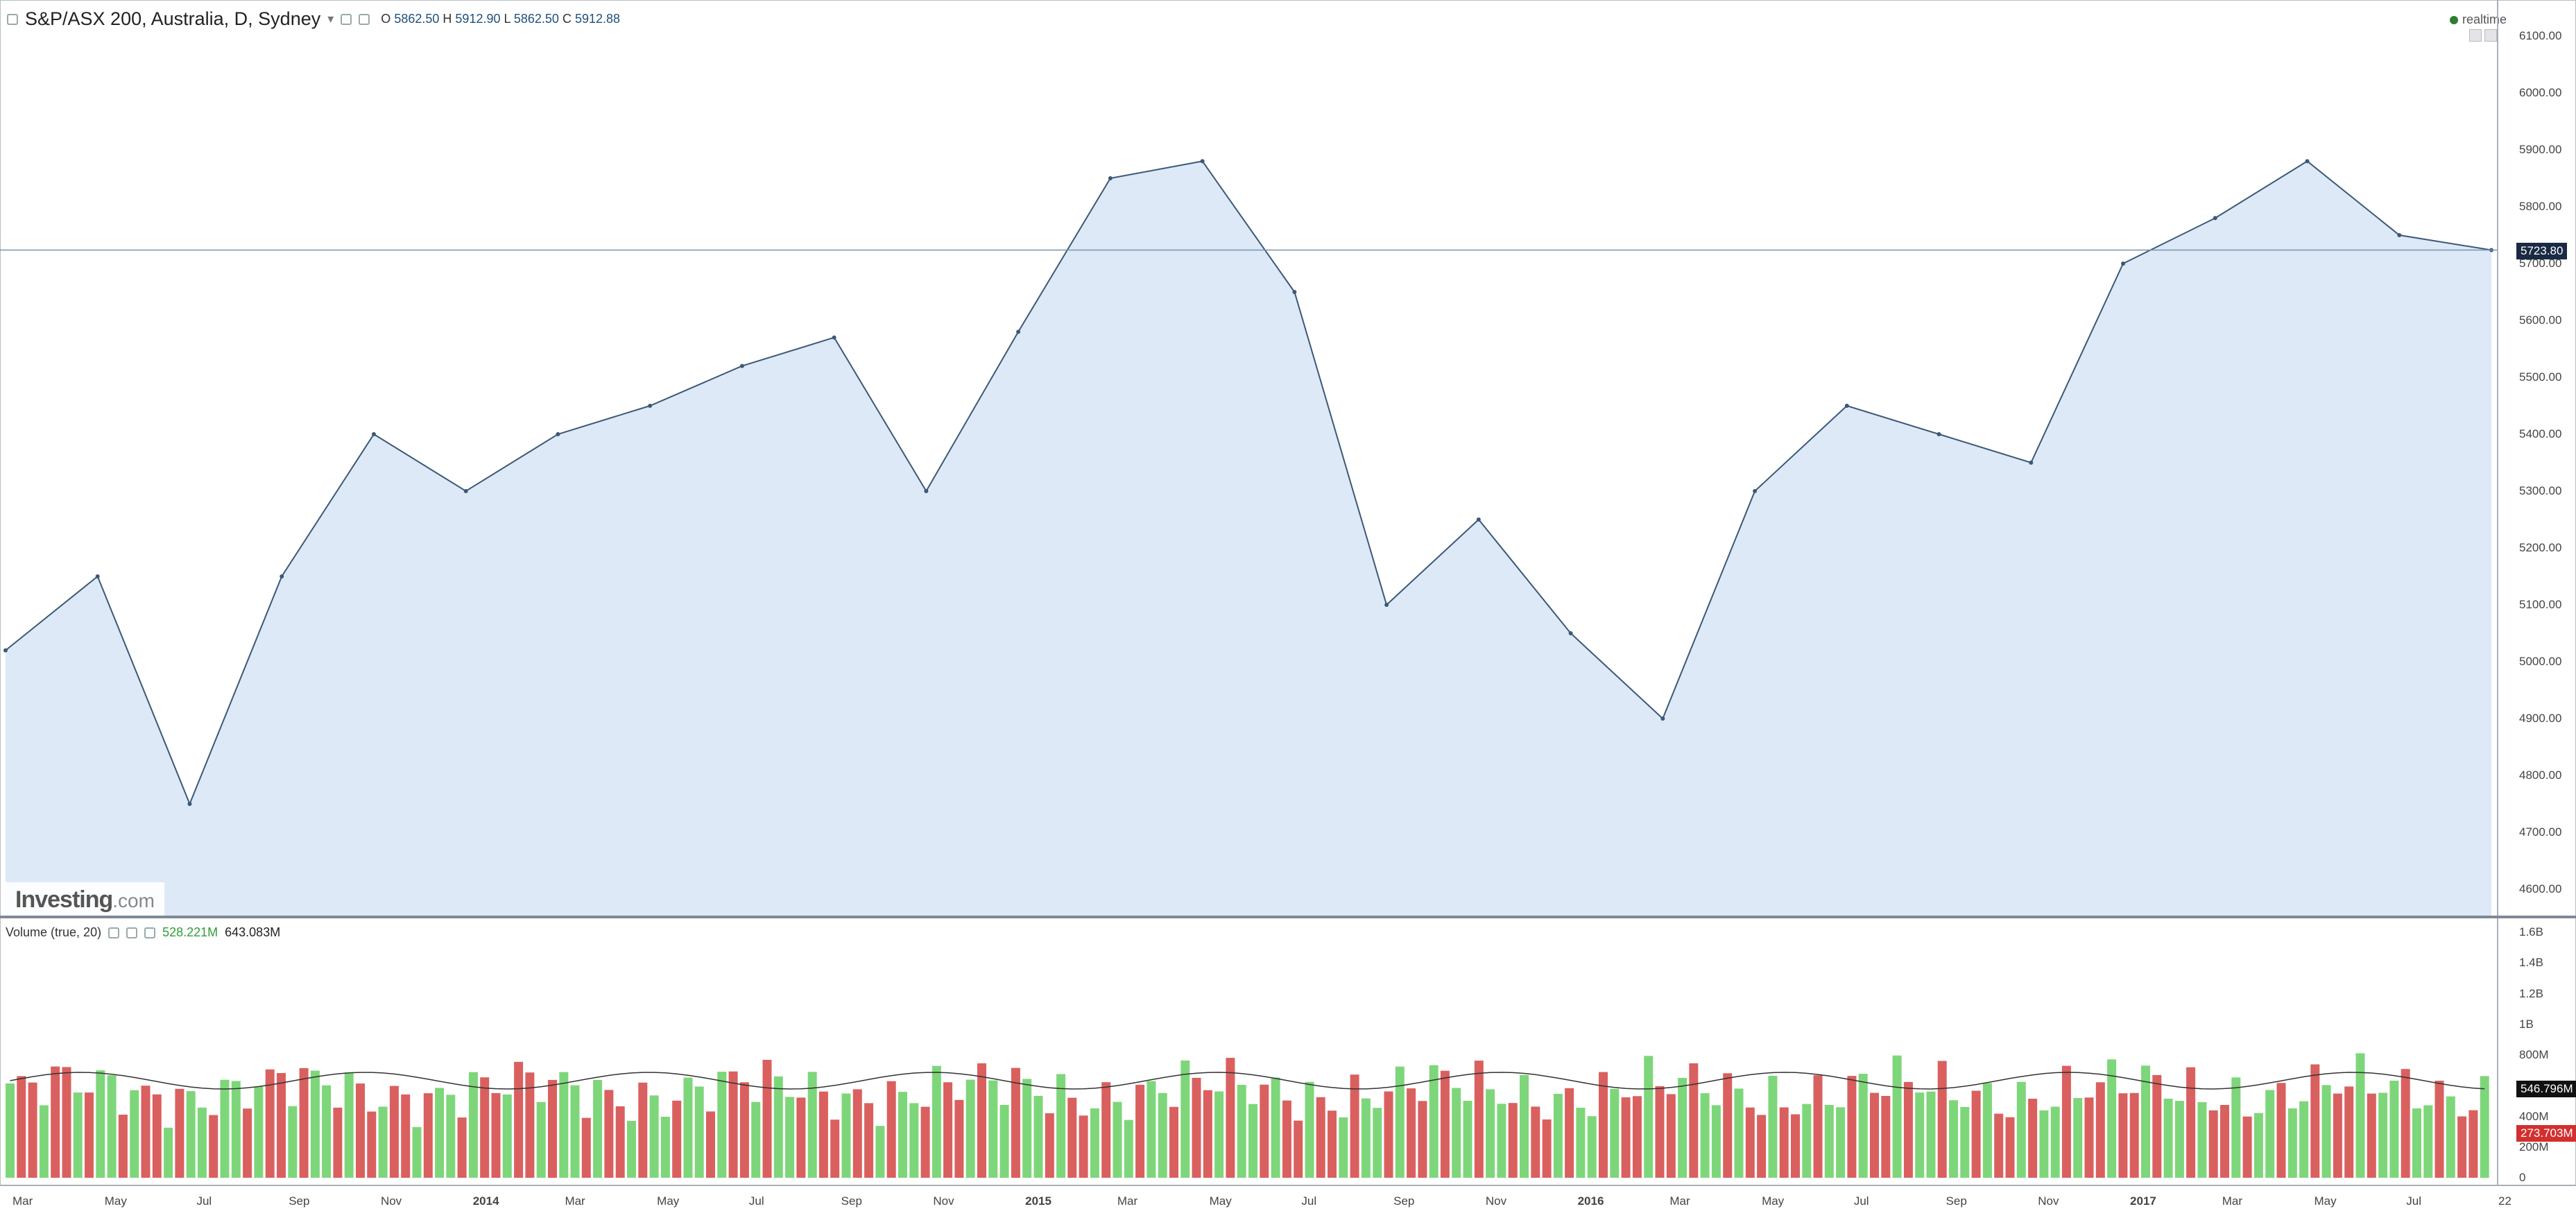 The width and height of the screenshot is (2576, 1218). I want to click on ohlc-values: O 5862.50 H 5912.90 L 5862.50 C 5912.88, so click(500, 19).